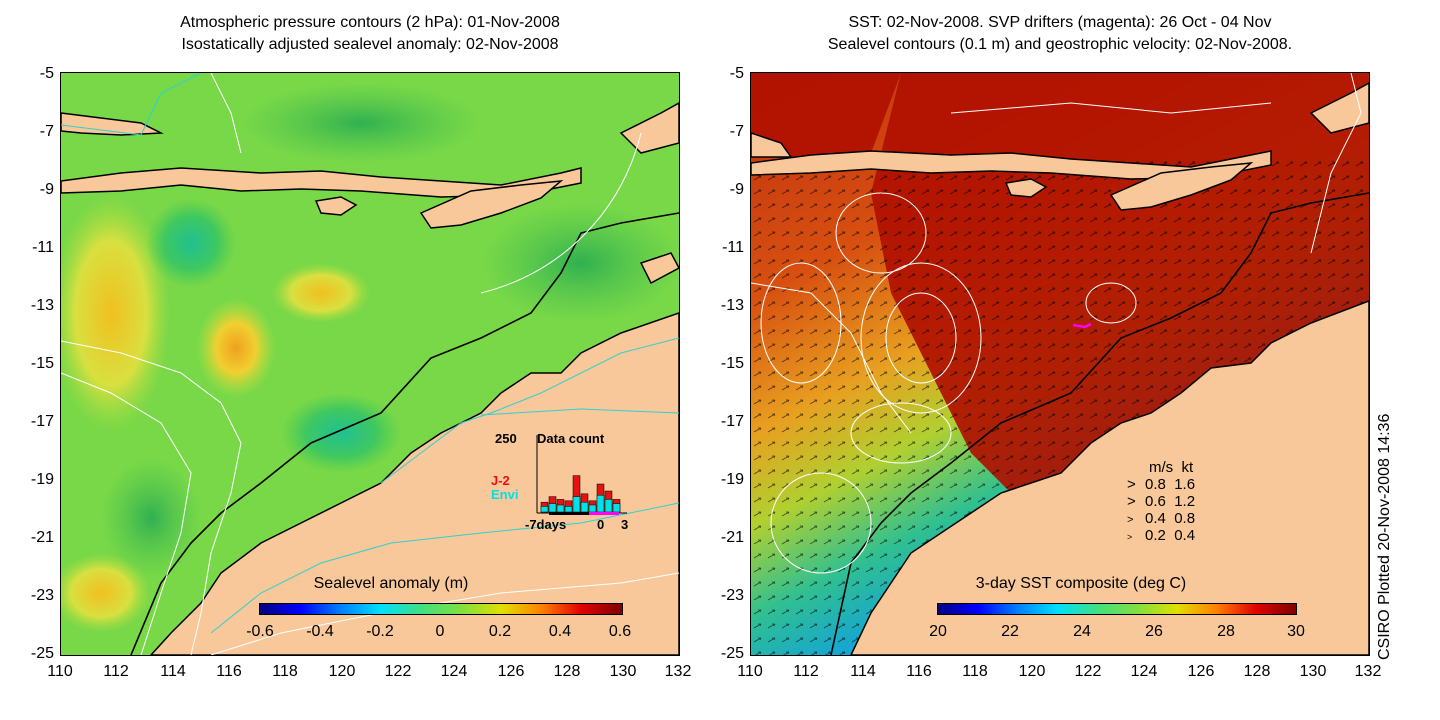 The width and height of the screenshot is (1440, 720). I want to click on legend-kt: 1.2, so click(1185, 501).